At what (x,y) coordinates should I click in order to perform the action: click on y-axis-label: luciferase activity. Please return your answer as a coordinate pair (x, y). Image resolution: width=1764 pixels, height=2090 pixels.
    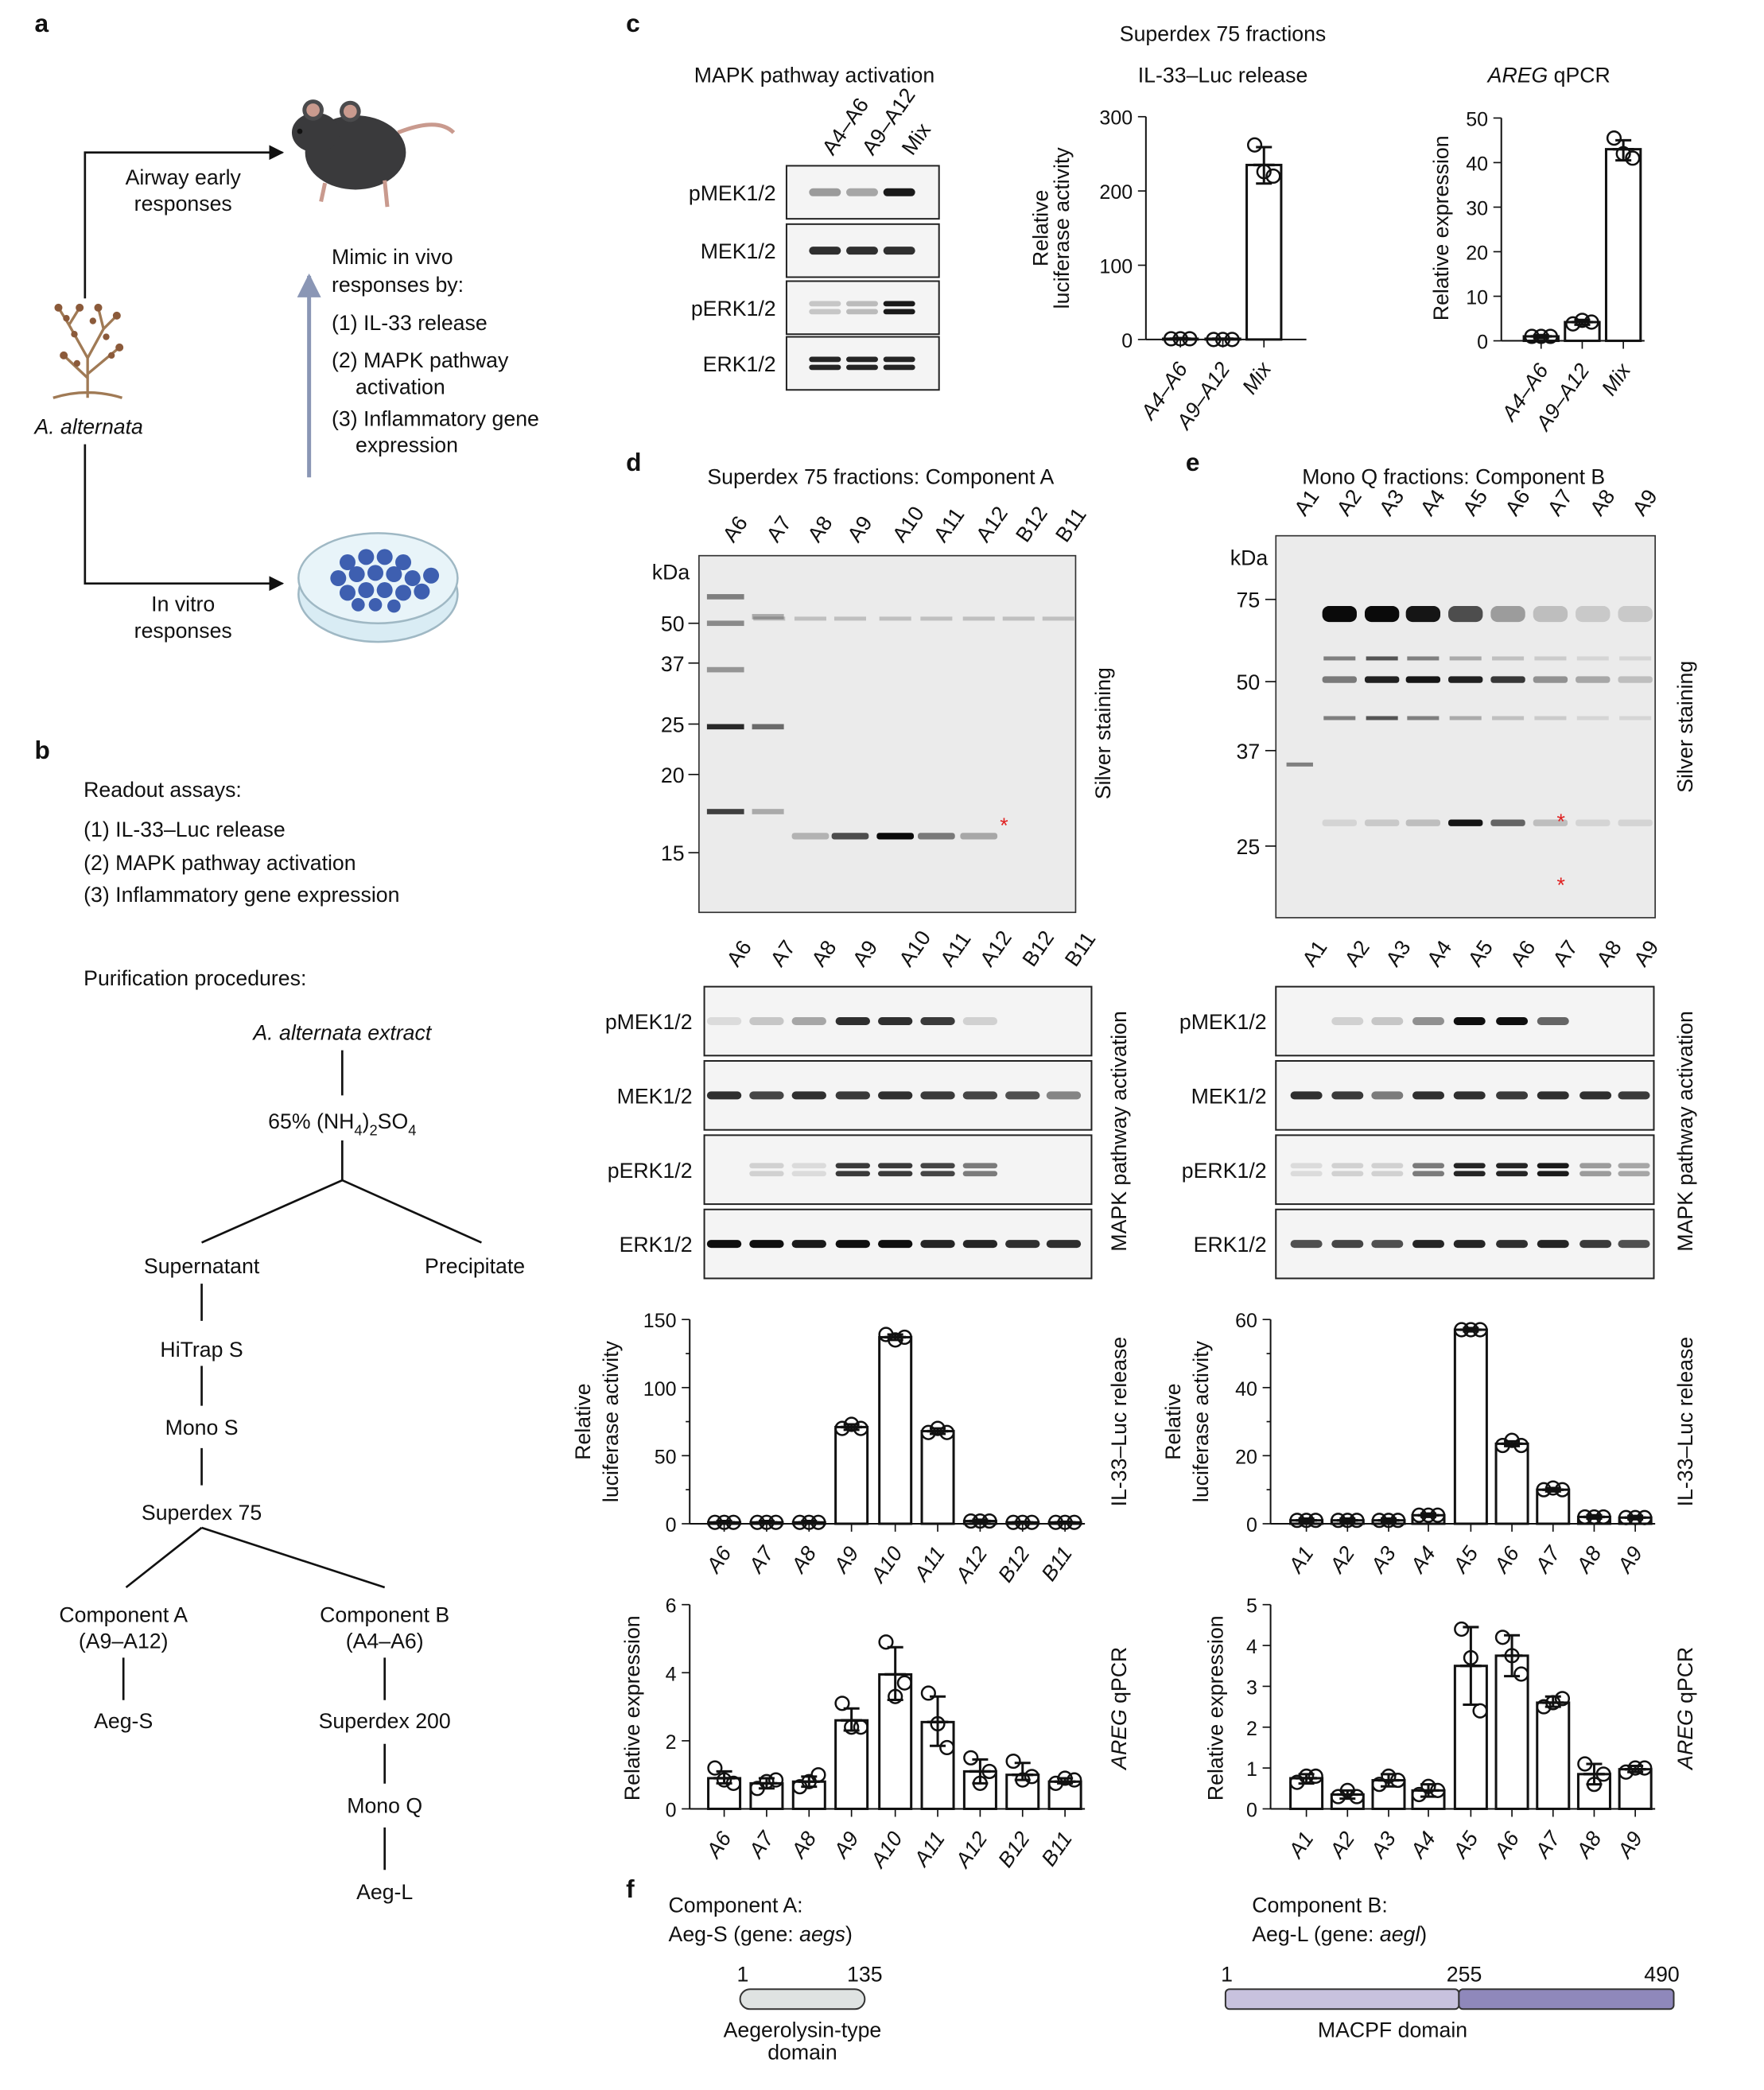
    Looking at the image, I should click on (1062, 228).